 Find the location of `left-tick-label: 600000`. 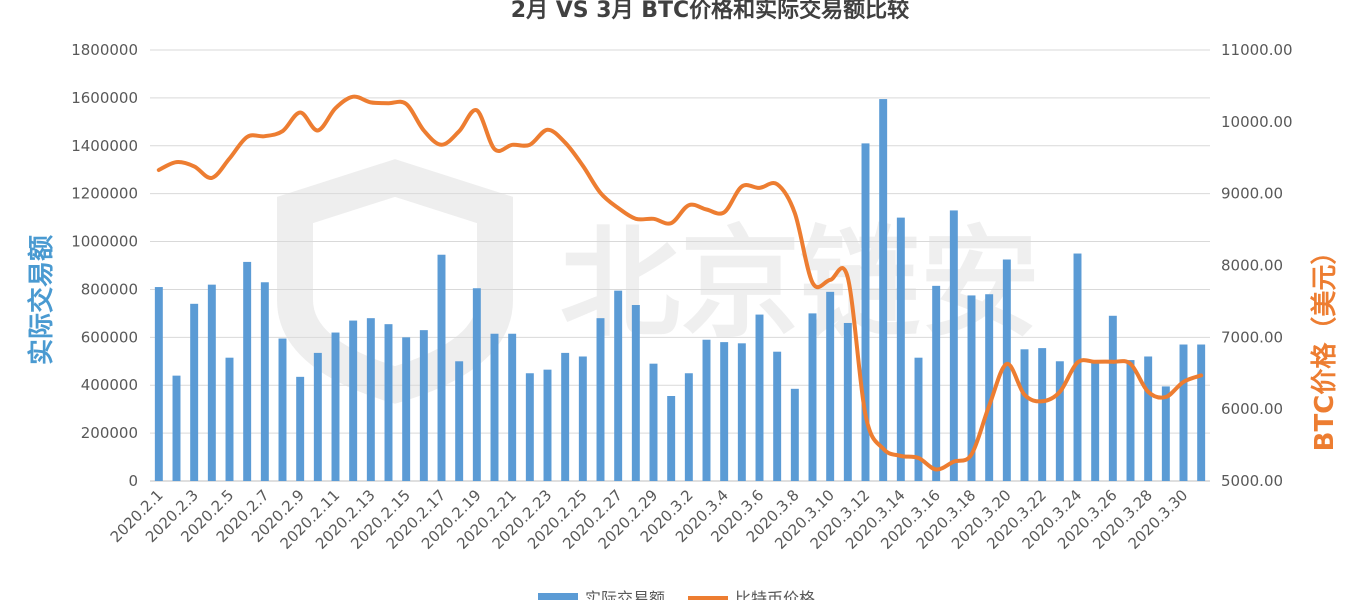

left-tick-label: 600000 is located at coordinates (109, 337).